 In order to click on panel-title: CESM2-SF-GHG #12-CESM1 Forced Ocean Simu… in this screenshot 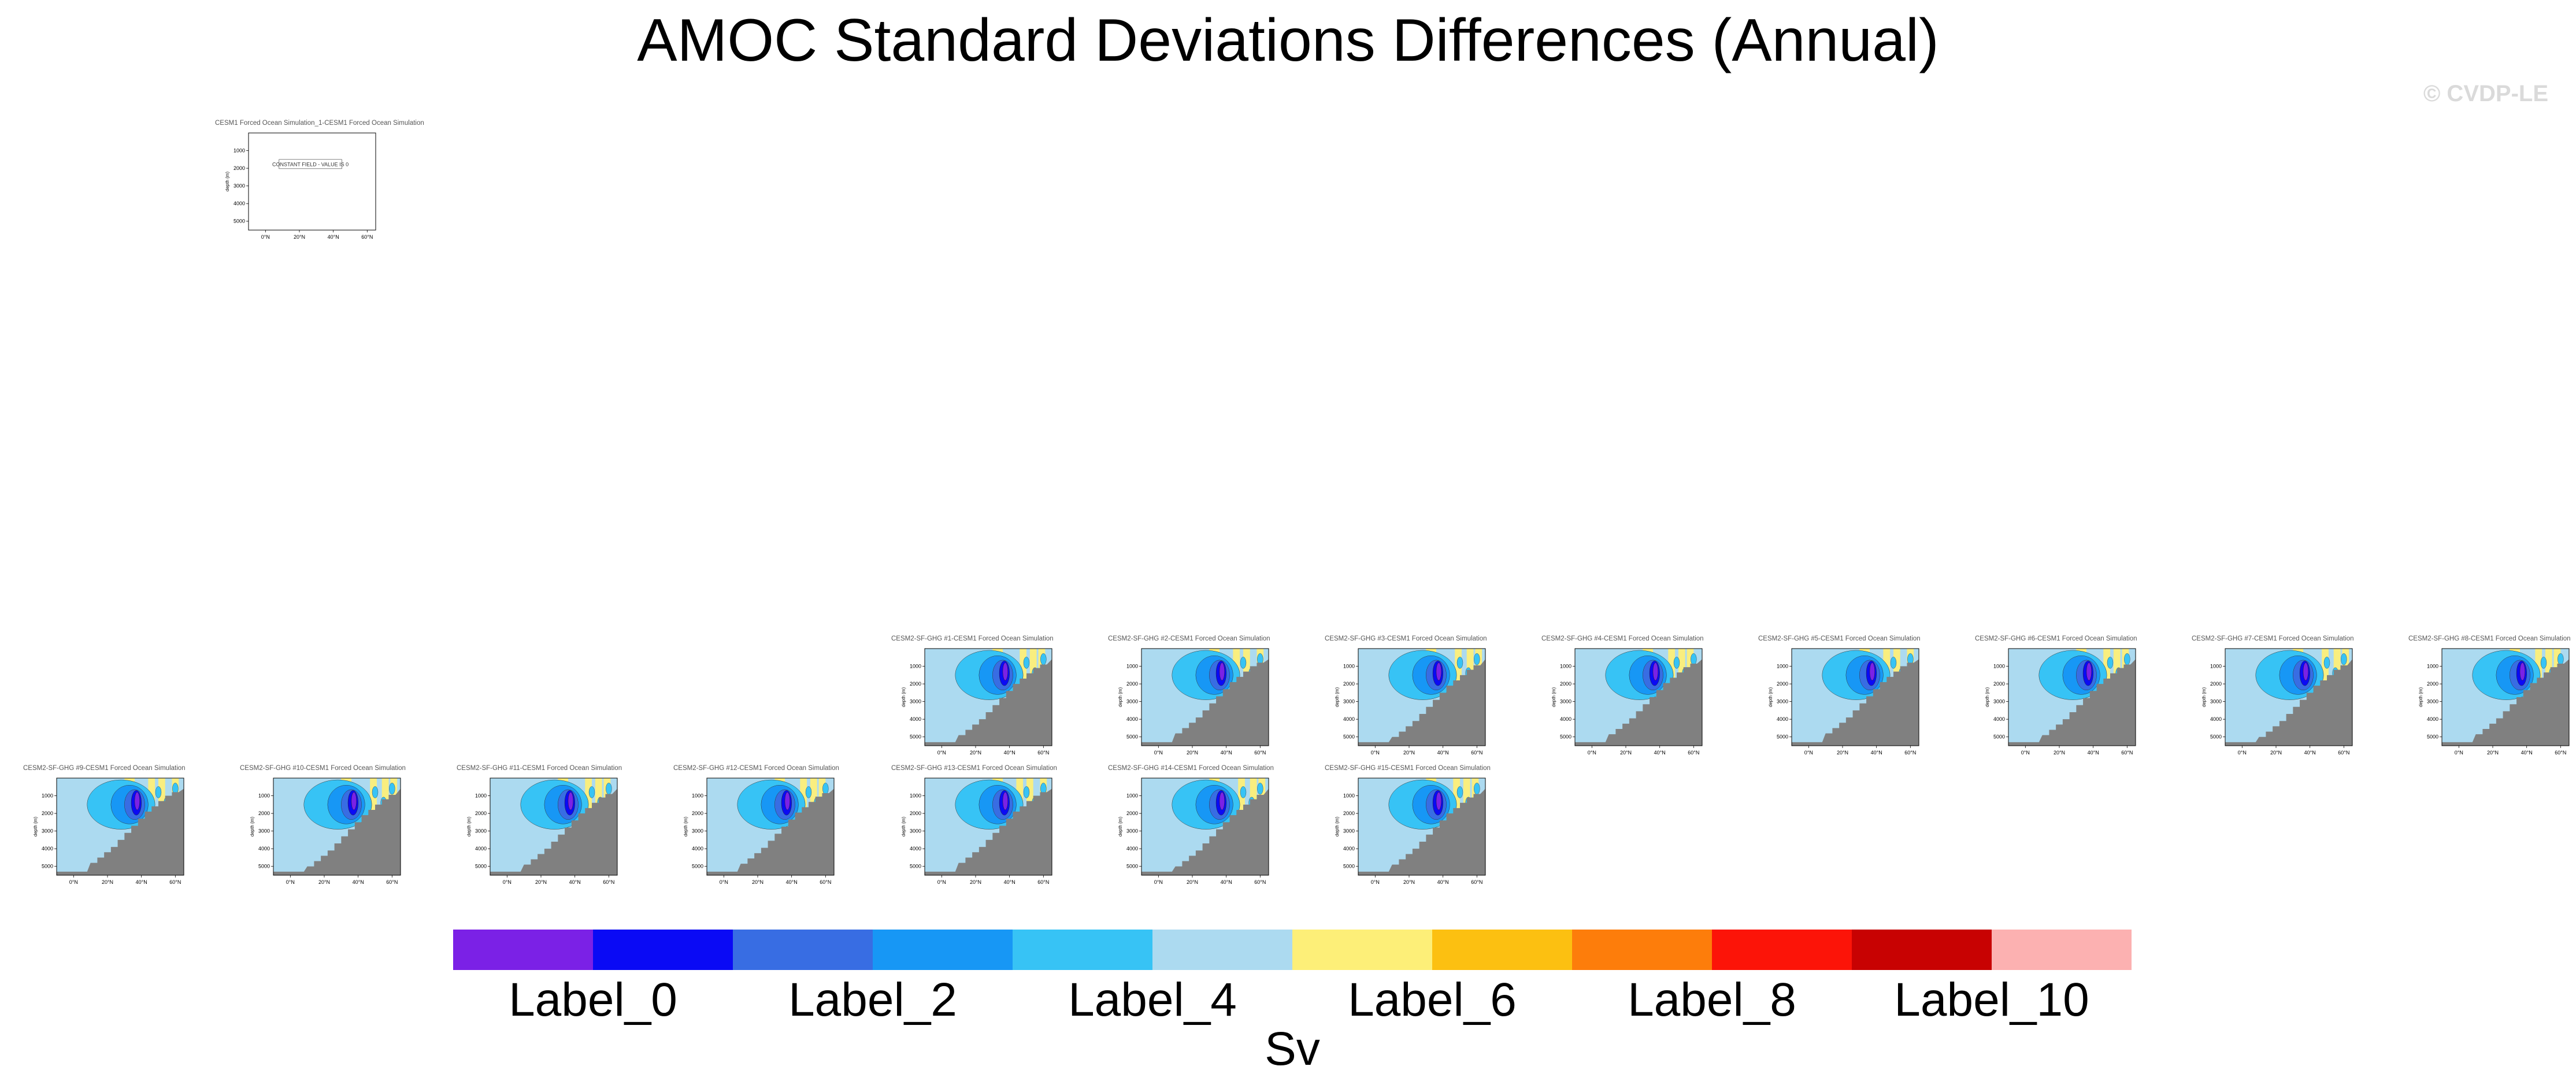, I will do `click(756, 768)`.